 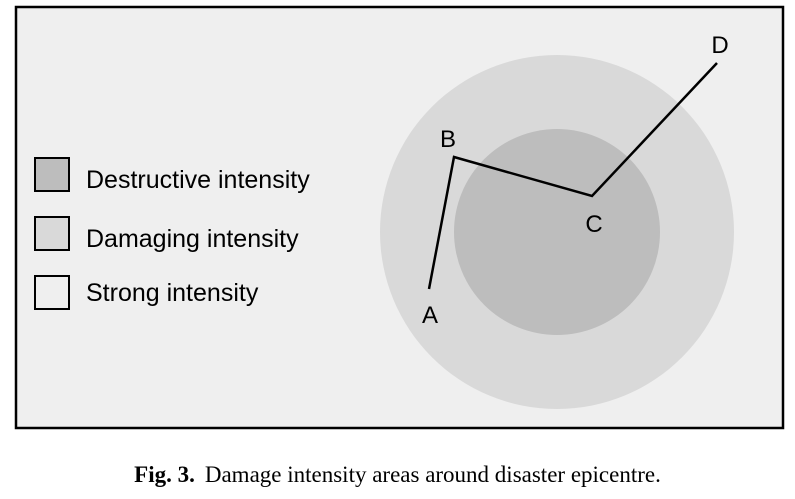 What do you see at coordinates (557, 232) in the screenshot?
I see `destructive-intensity-zone` at bounding box center [557, 232].